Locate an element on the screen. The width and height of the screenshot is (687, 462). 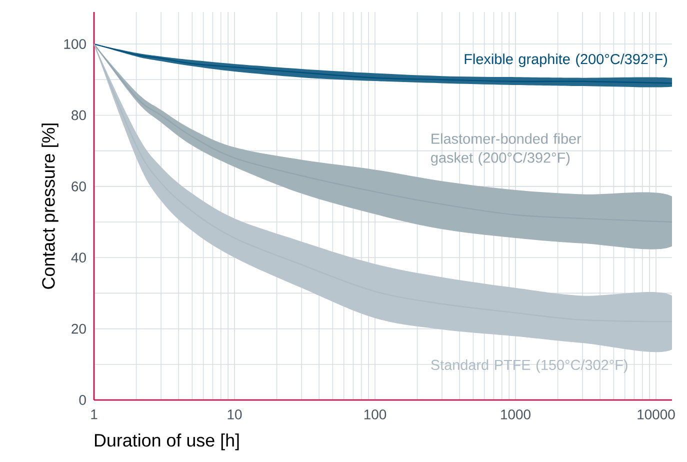
y-axis-title: Contact pressure [%] is located at coordinates (50, 206).